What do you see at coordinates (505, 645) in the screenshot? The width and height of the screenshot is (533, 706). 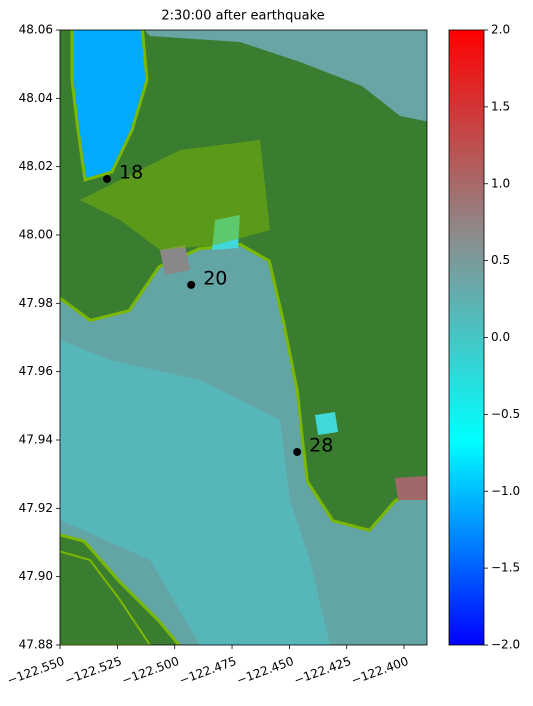 I see `colorbar-tick-label: −2.0` at bounding box center [505, 645].